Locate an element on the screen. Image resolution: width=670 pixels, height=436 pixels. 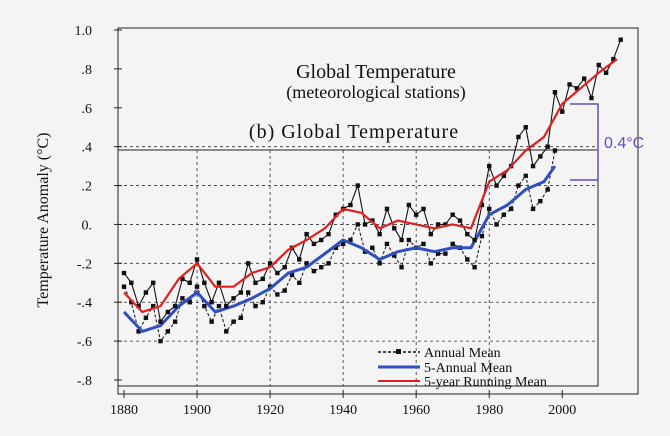
x-tick-labels: 1880 1900 1920 1940 1960 1980 2000 is located at coordinates (343, 404).